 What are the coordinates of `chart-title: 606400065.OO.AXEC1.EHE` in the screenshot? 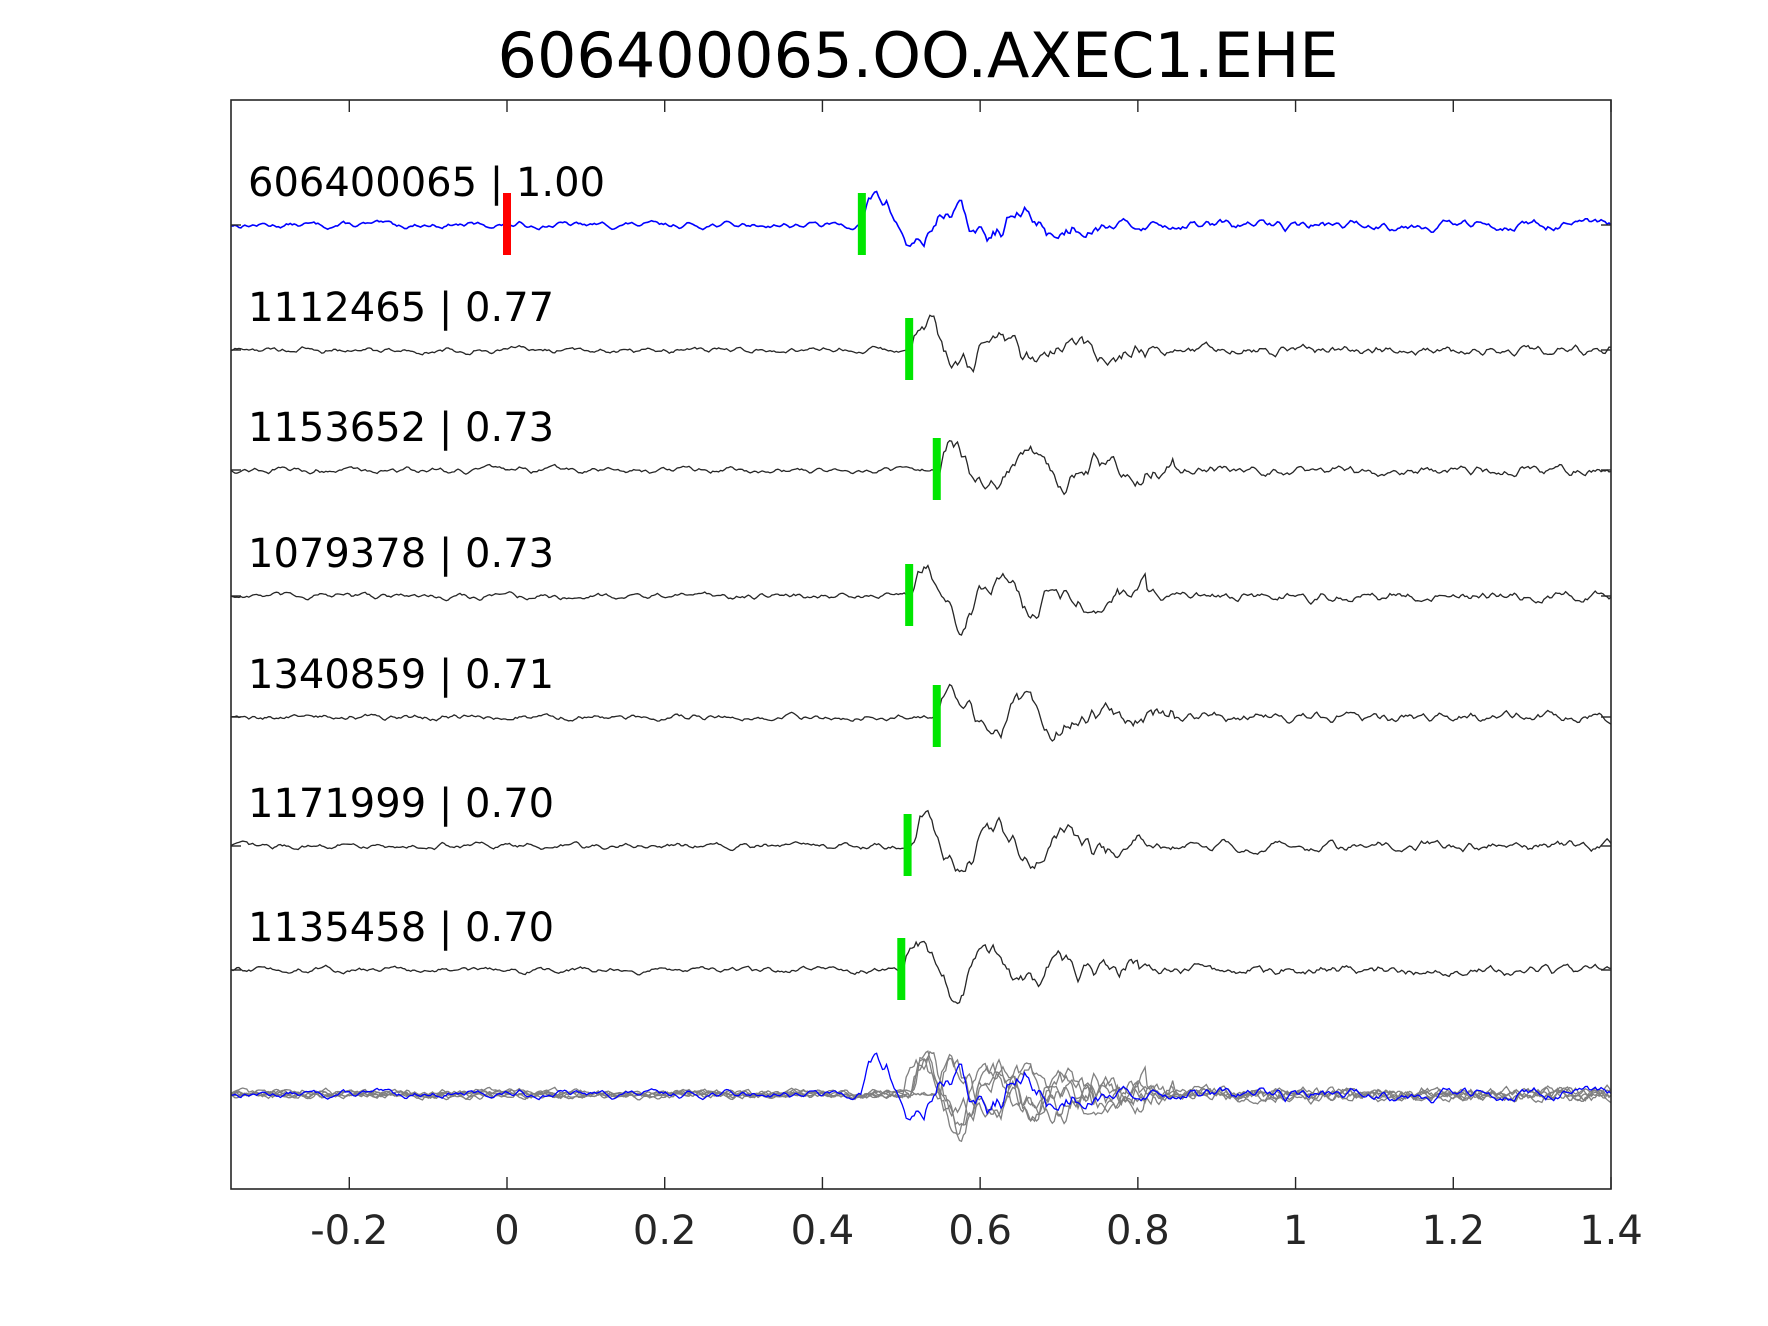 It's located at (918, 55).